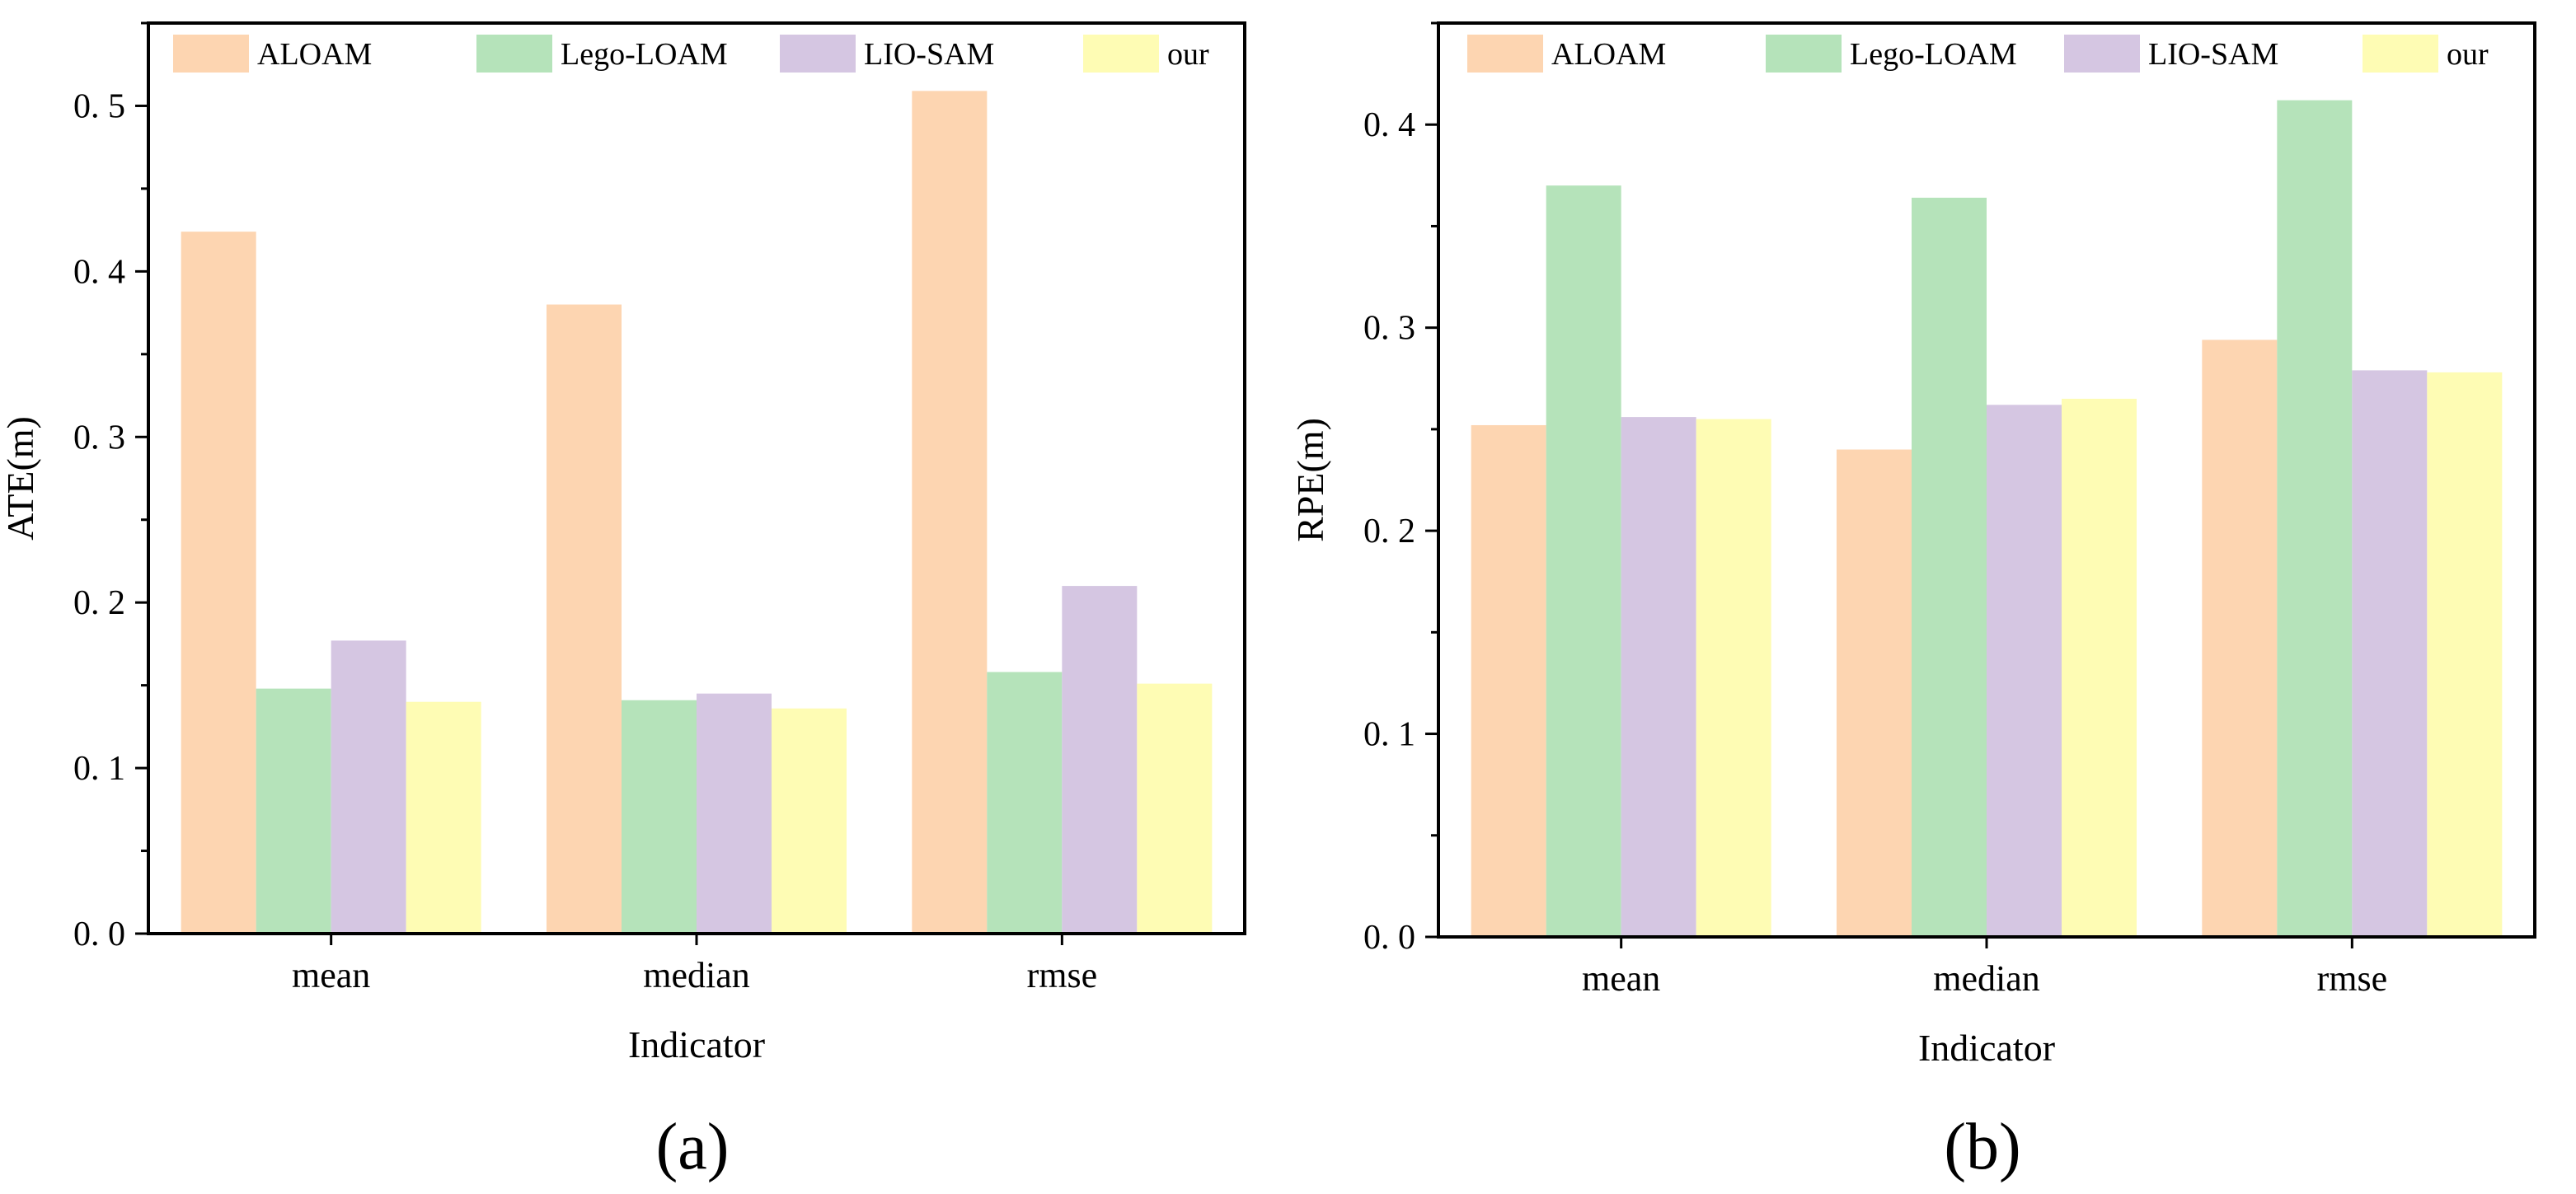 This screenshot has width=2576, height=1194. I want to click on y-axis-title: RPE(m), so click(1310, 480).